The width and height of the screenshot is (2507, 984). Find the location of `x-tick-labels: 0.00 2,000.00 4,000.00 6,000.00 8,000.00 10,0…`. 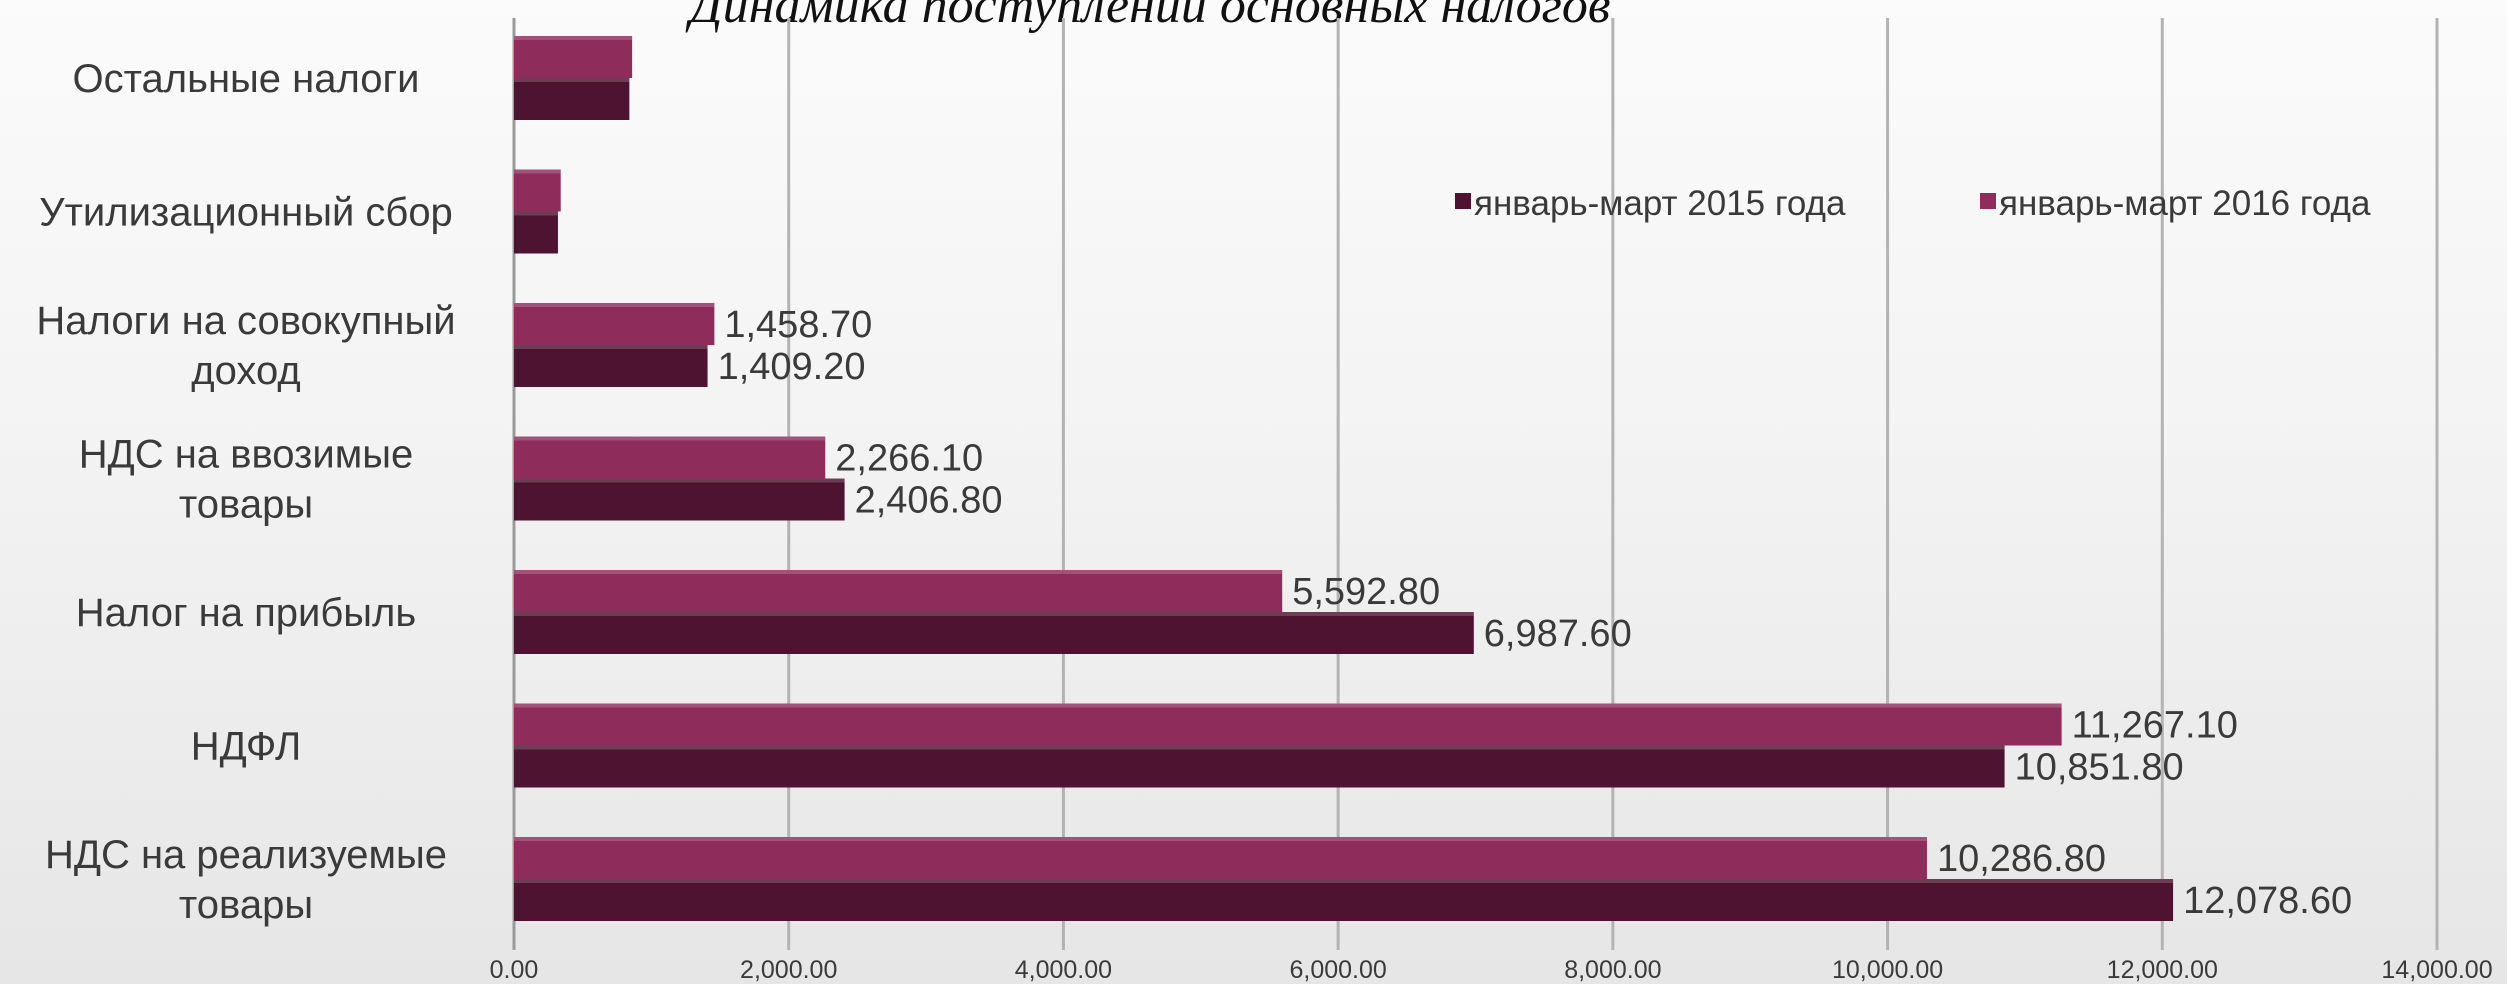

x-tick-labels: 0.00 2,000.00 4,000.00 6,000.00 8,000.00 10,0… is located at coordinates (1491, 970).